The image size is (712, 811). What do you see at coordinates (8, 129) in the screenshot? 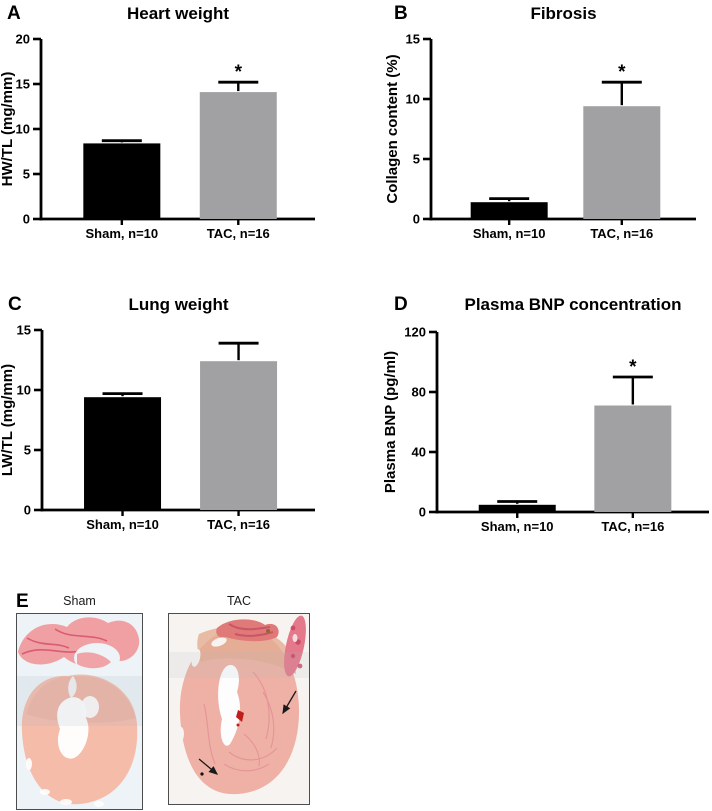
I see `y-axis-label: HW/TL (mg/mm)` at bounding box center [8, 129].